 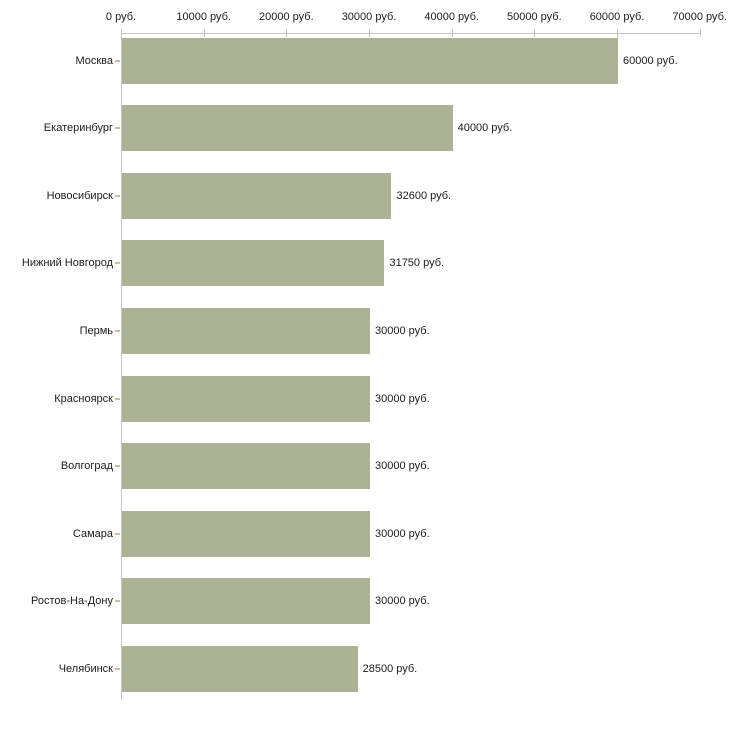 I want to click on bar-row: Пермь 30000 руб., so click(x=365, y=330).